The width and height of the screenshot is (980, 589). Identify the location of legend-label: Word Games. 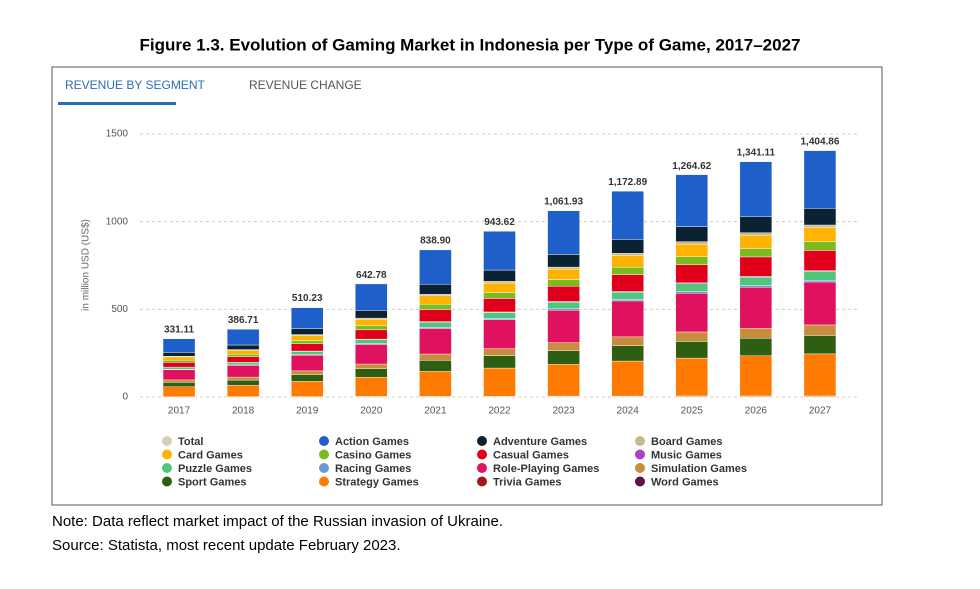
(685, 482).